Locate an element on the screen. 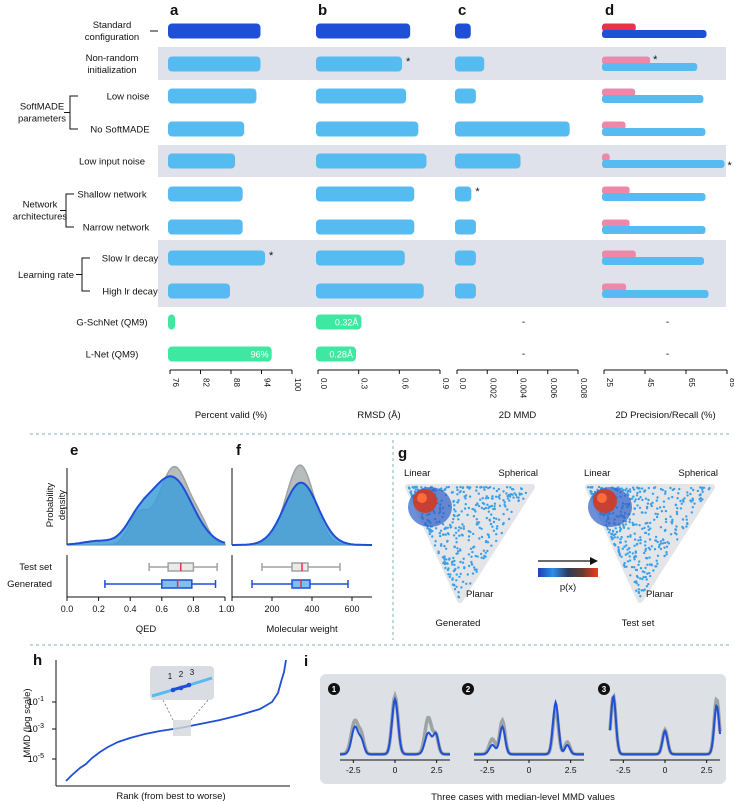  triangle-subtitle: Test set is located at coordinates (638, 623).